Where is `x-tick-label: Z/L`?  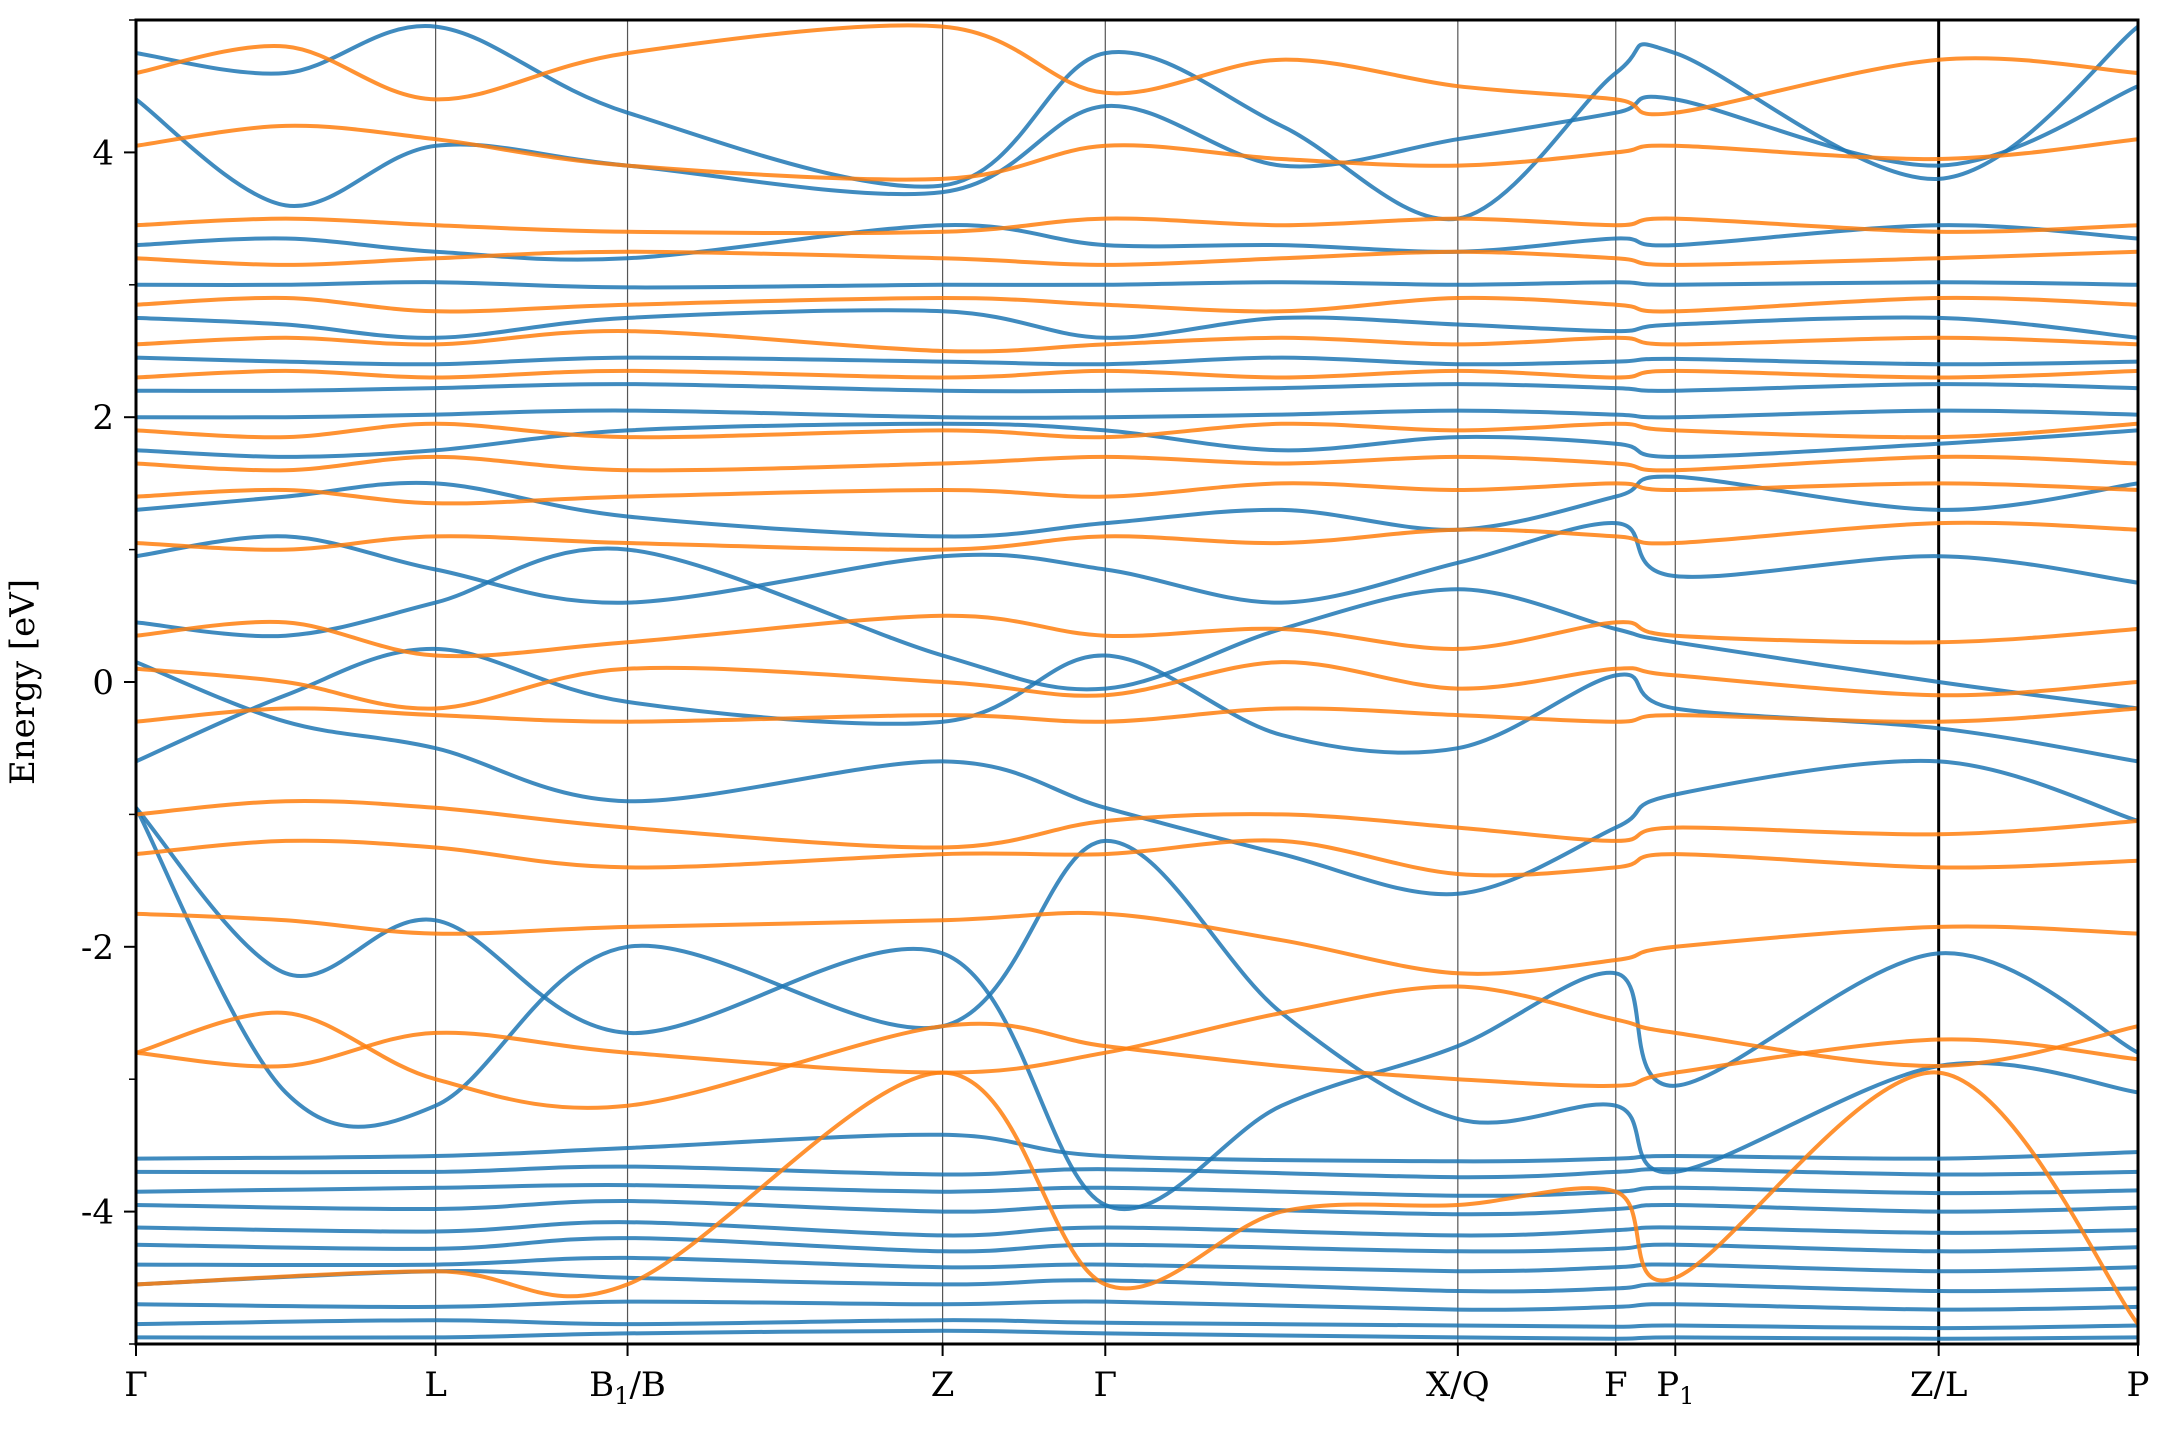
x-tick-label: Z/L is located at coordinates (1939, 1385).